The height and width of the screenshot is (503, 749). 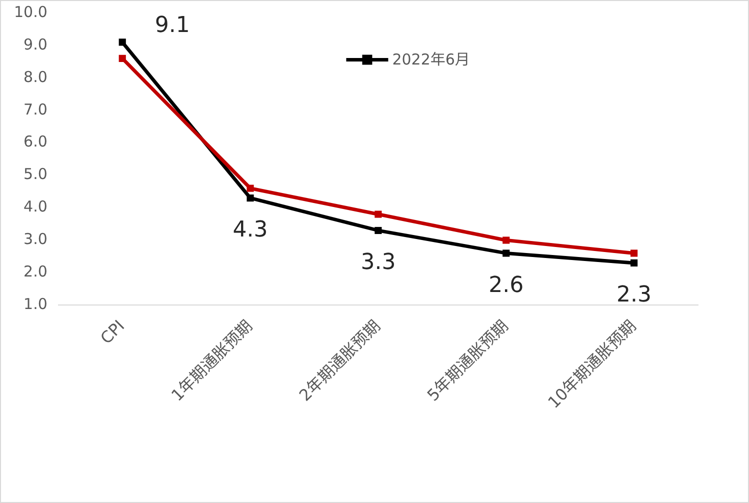 What do you see at coordinates (467, 360) in the screenshot?
I see `x-tick-label: 5年期通胀预期` at bounding box center [467, 360].